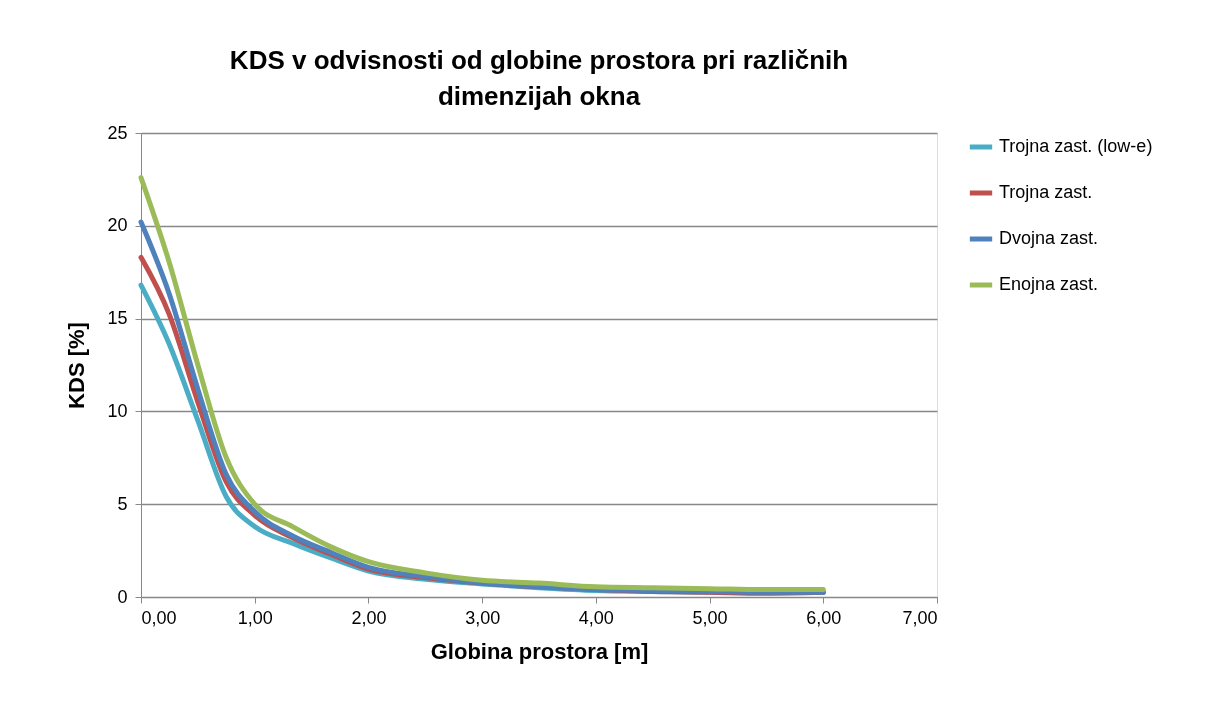 The width and height of the screenshot is (1208, 718). Describe the element at coordinates (117, 225) in the screenshot. I see `y-tick-label: 20` at that location.